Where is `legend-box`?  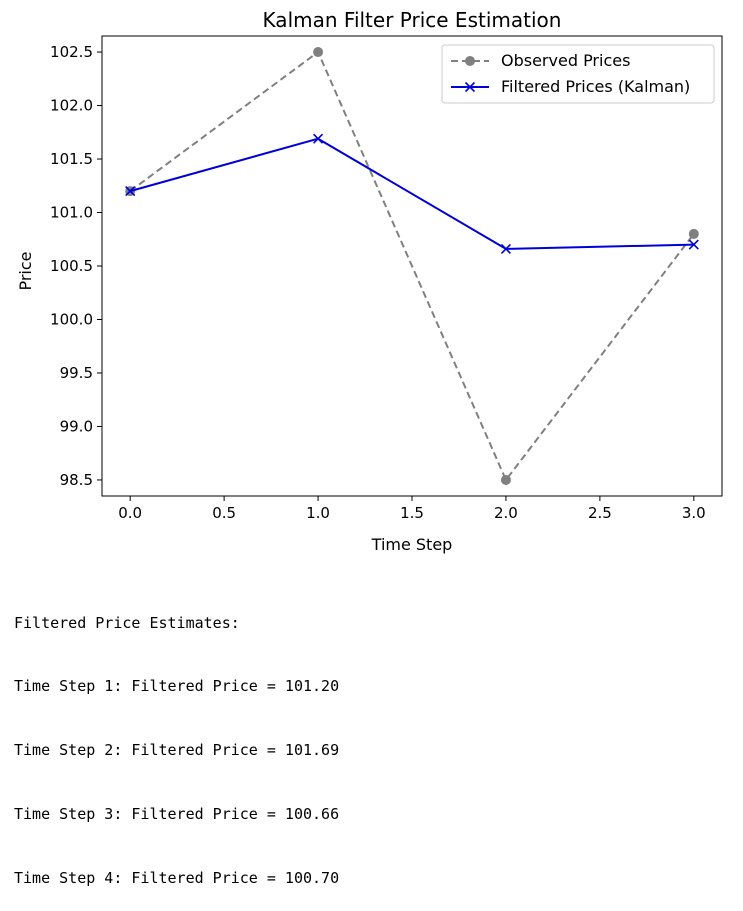 legend-box is located at coordinates (578, 74).